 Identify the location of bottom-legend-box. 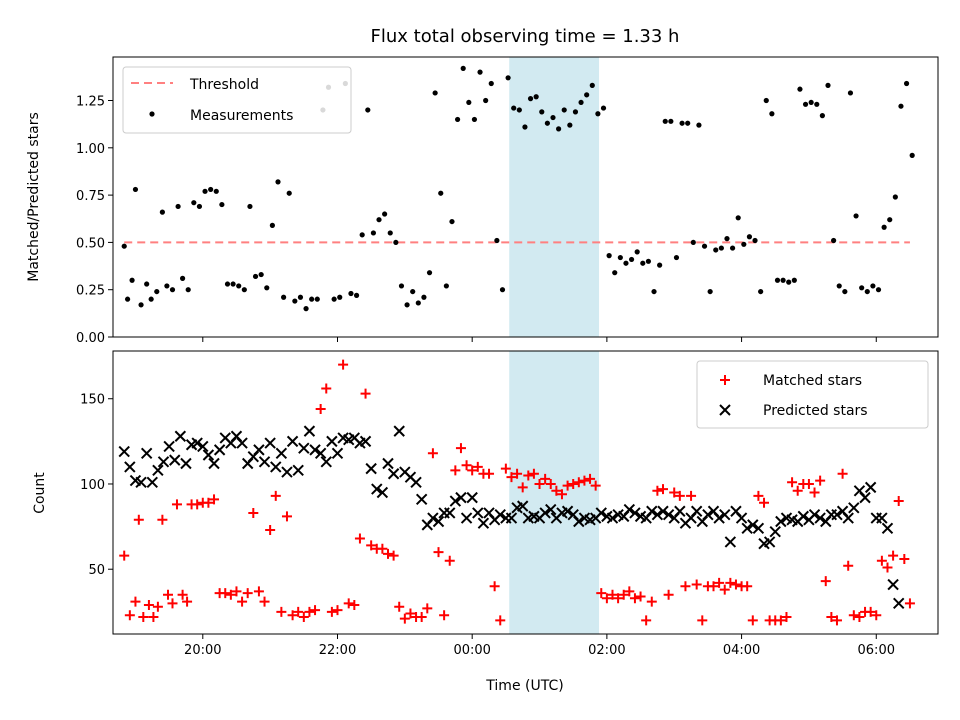
(812, 394).